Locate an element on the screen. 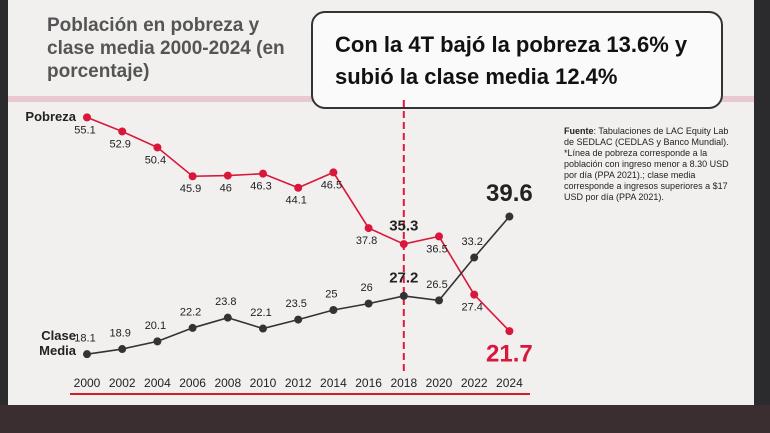 The height and width of the screenshot is (433, 770). source-label: Fuente is located at coordinates (579, 131).